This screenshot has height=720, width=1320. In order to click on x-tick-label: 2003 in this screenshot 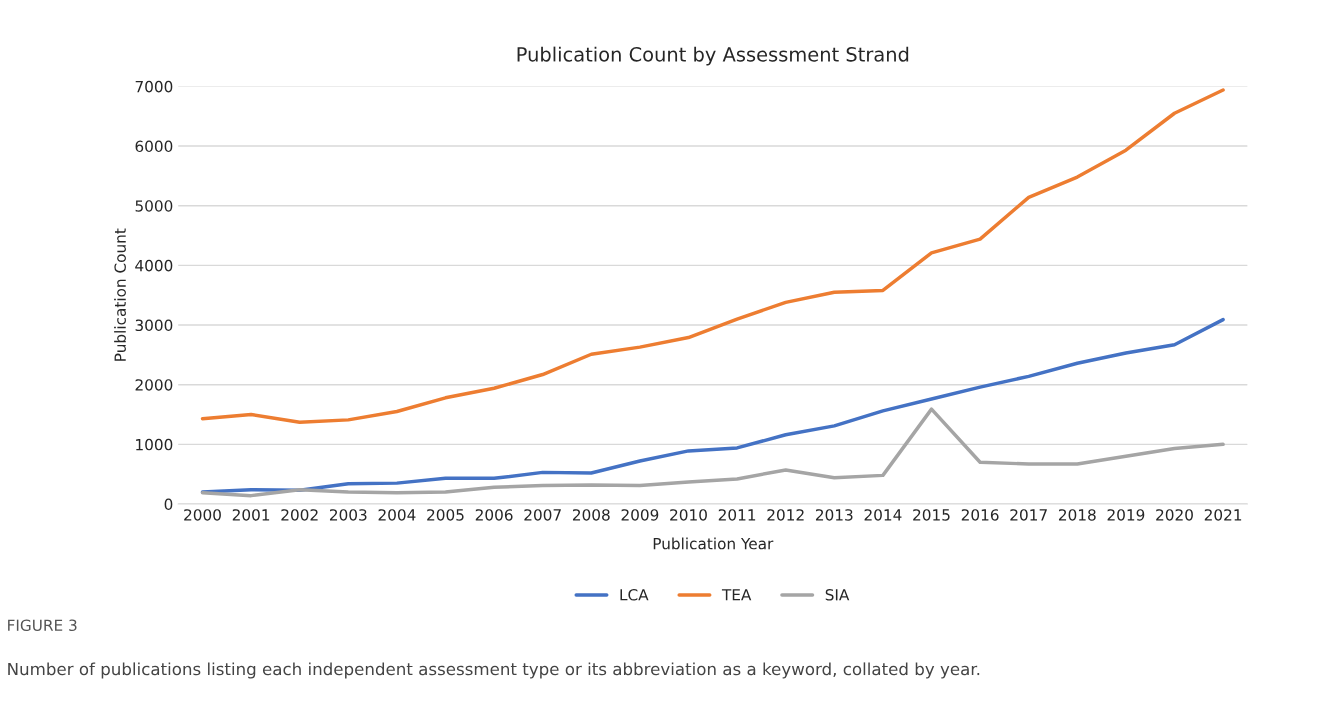, I will do `click(348, 515)`.